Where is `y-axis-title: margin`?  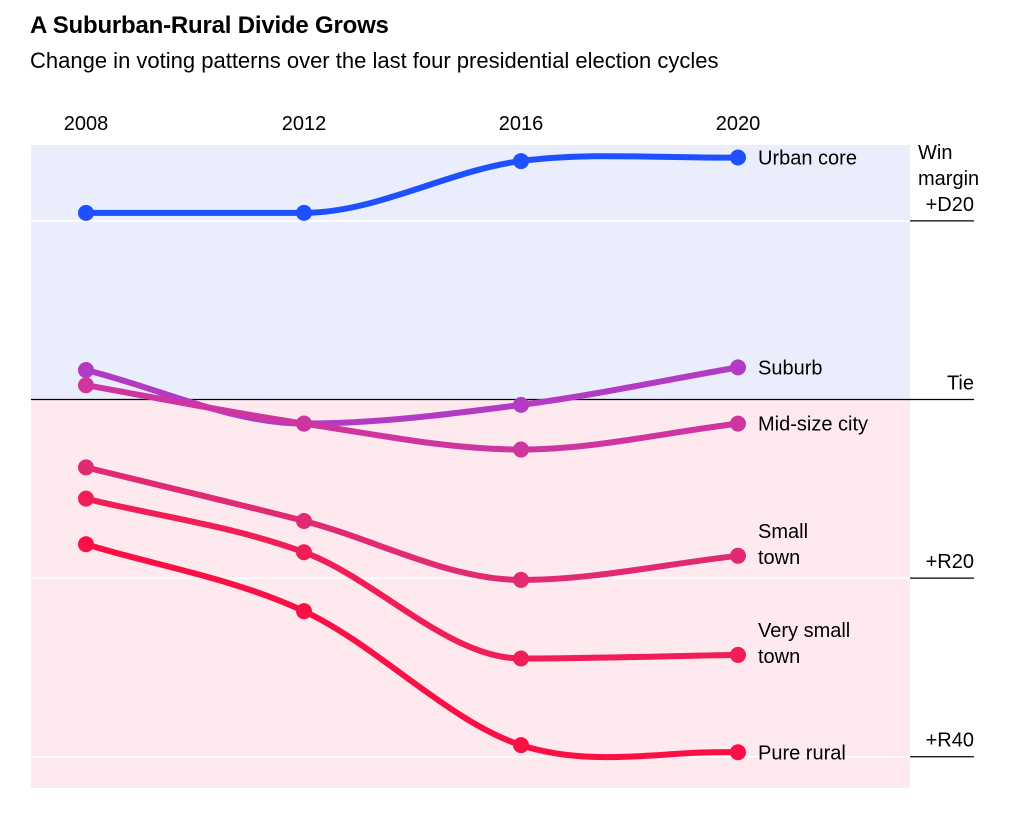
y-axis-title: margin is located at coordinates (948, 179).